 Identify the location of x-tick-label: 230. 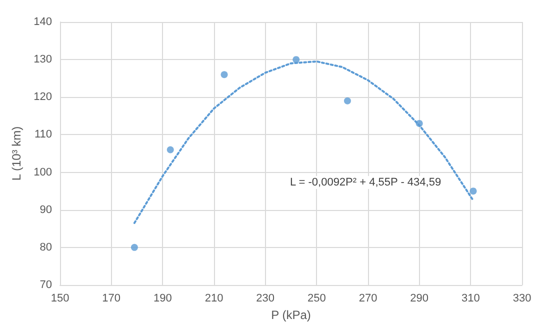
(265, 298).